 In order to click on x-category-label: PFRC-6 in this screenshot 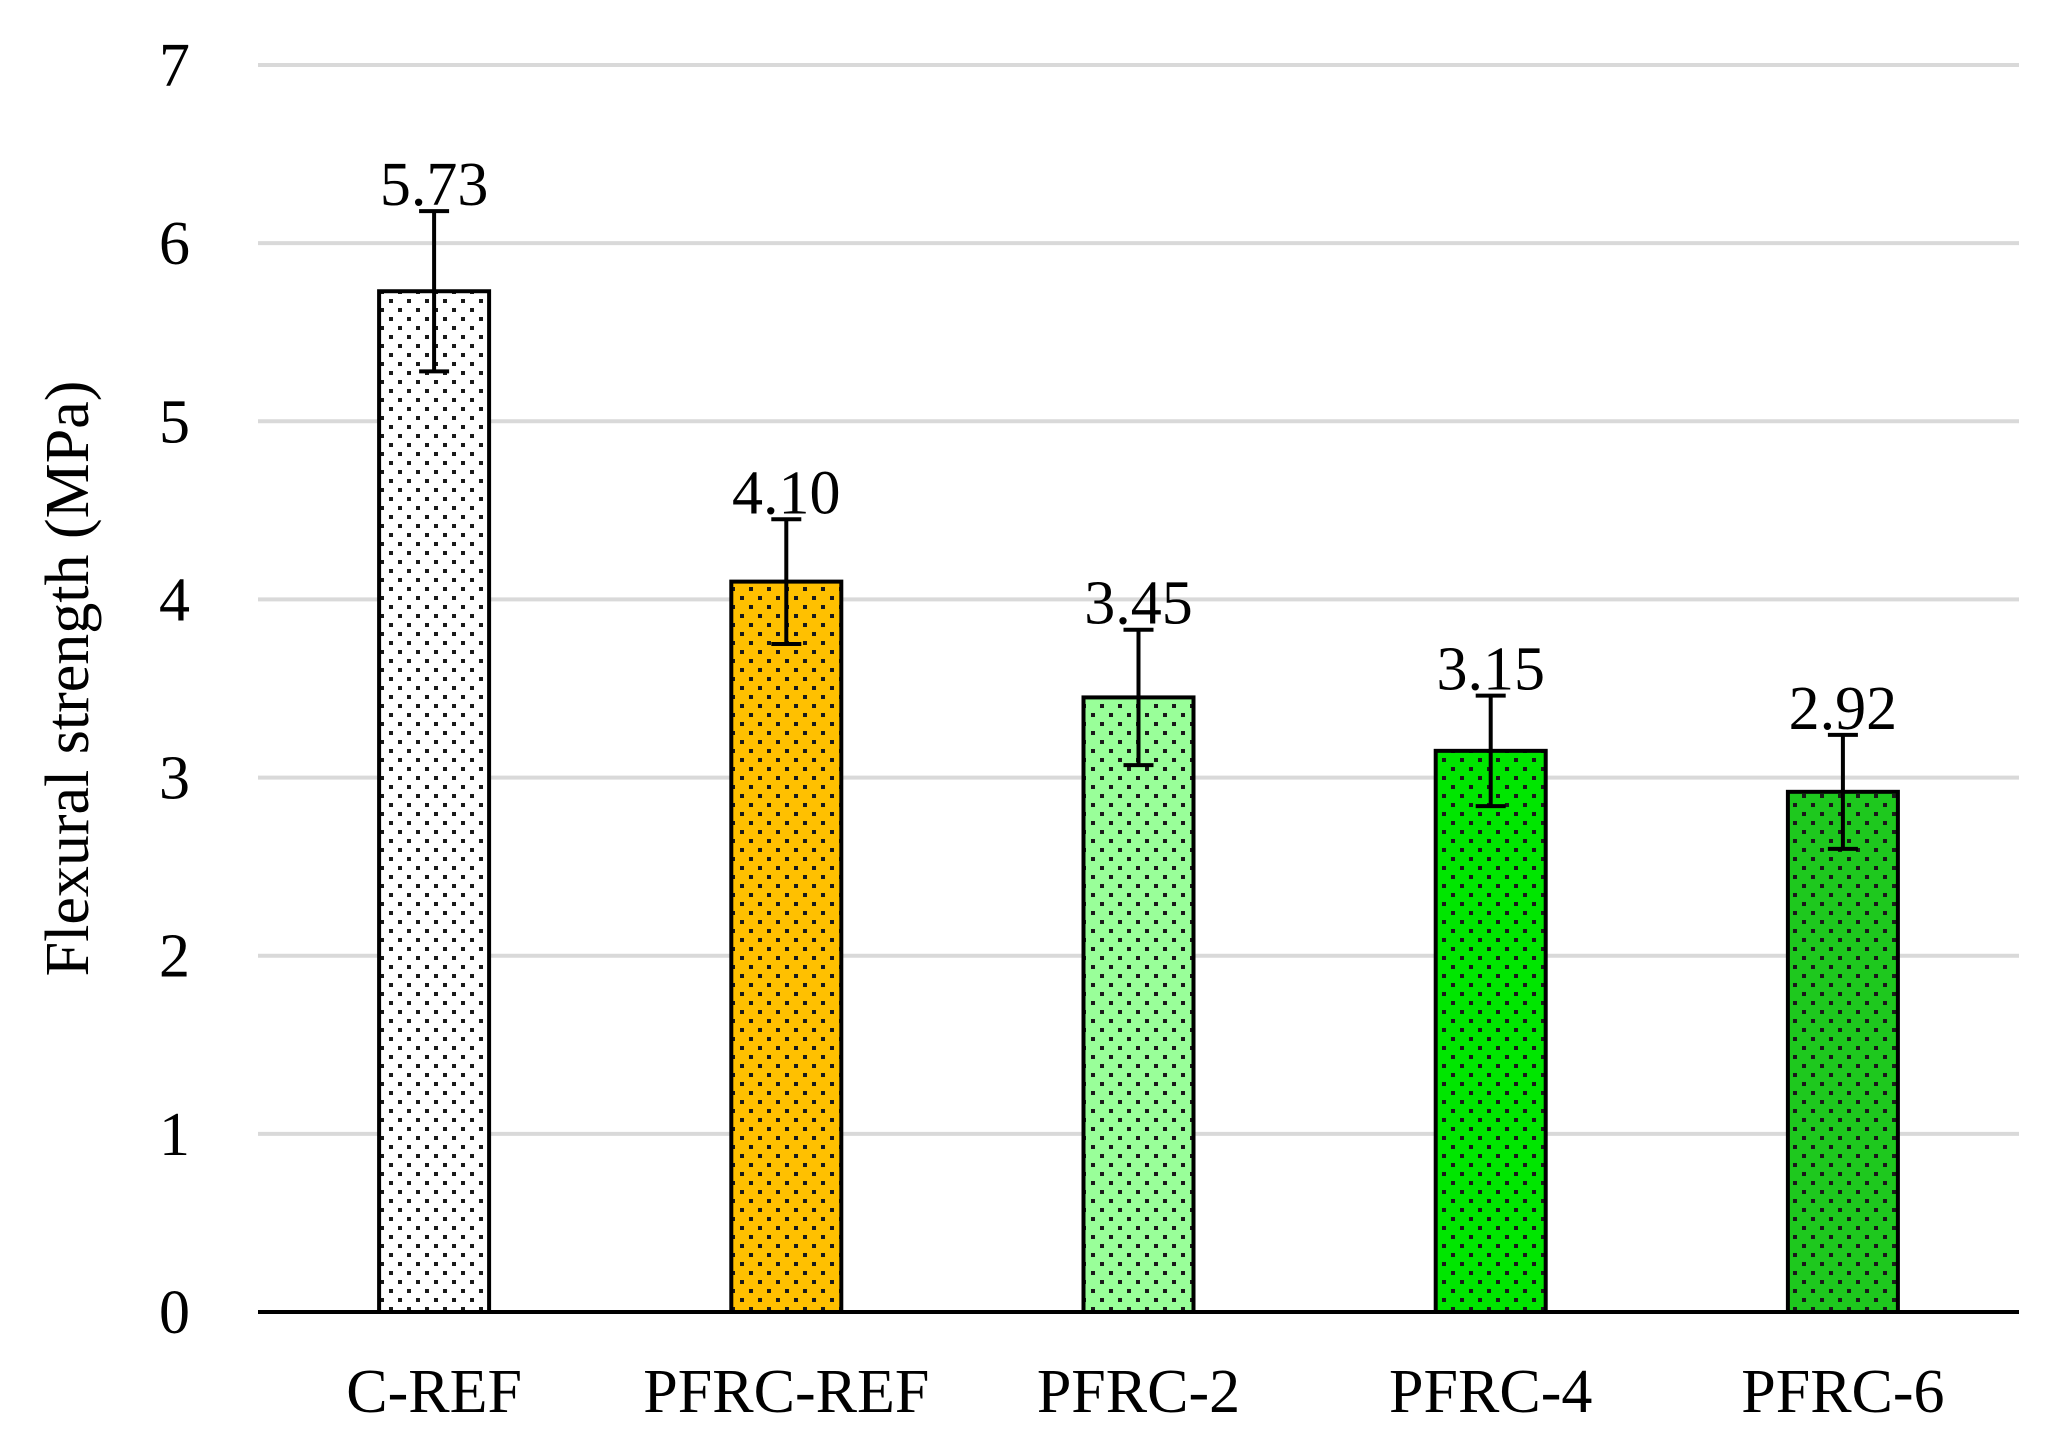, I will do `click(1842, 1392)`.